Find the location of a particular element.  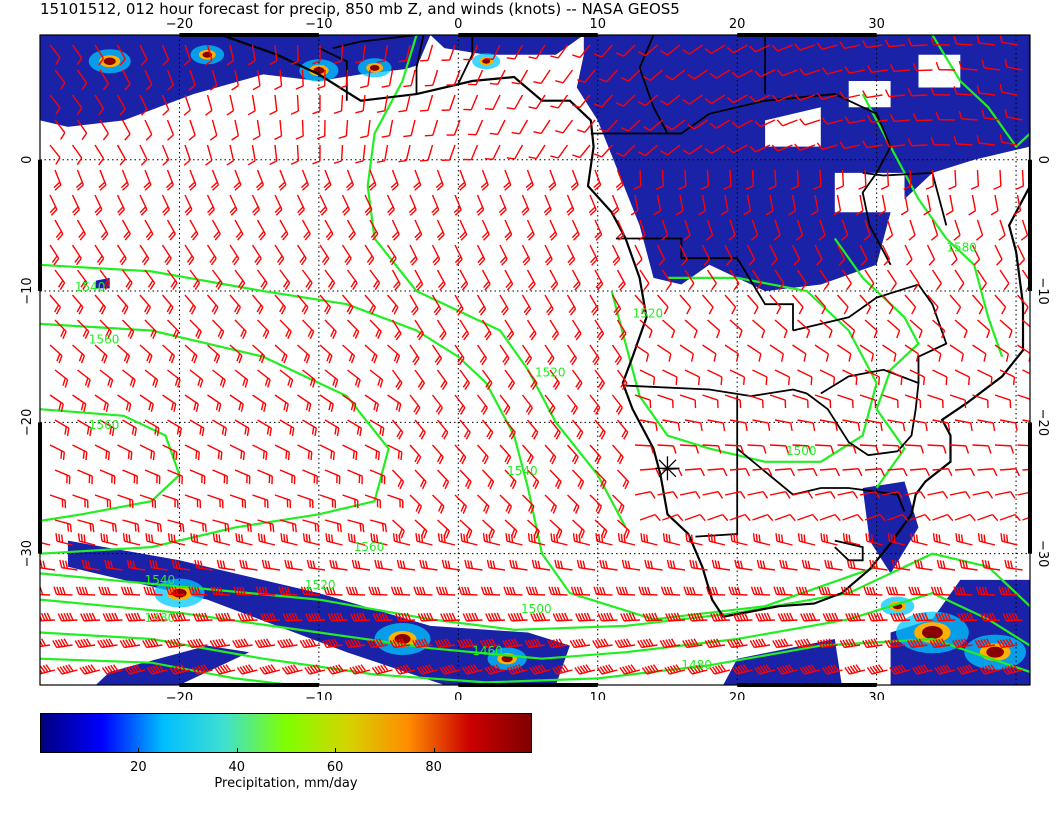

colorbar-tick-mark is located at coordinates (139, 750).